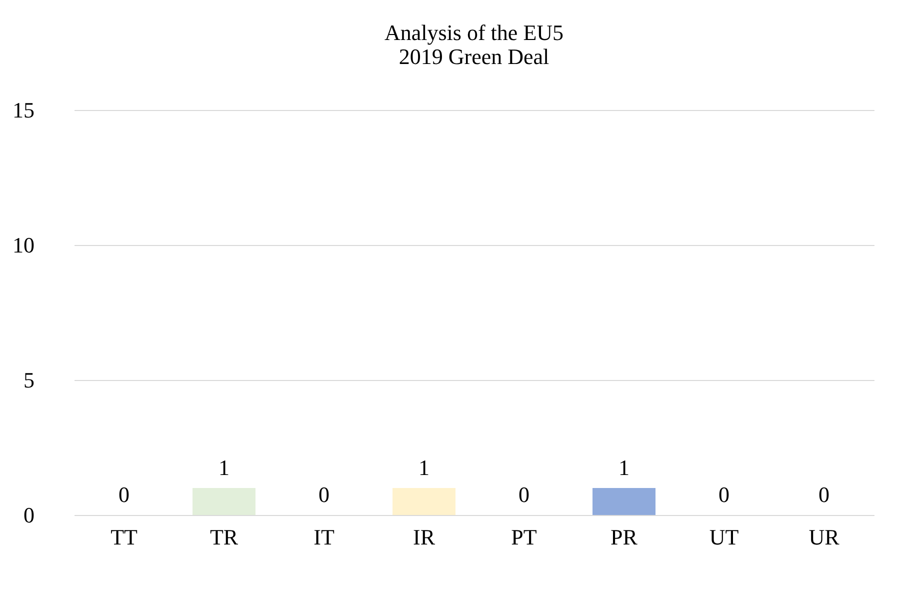 This screenshot has height=606, width=903. I want to click on x-tick-label: IT, so click(324, 537).